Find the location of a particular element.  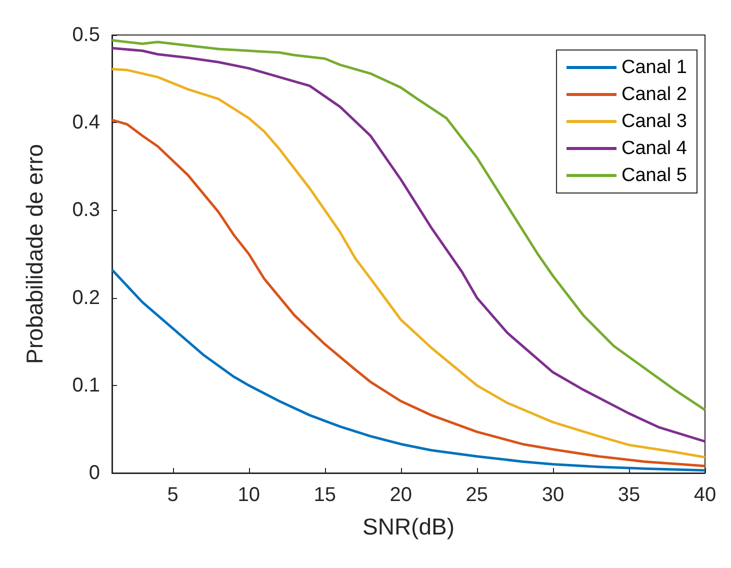

y-tick-label: 0.4 is located at coordinates (86, 123).